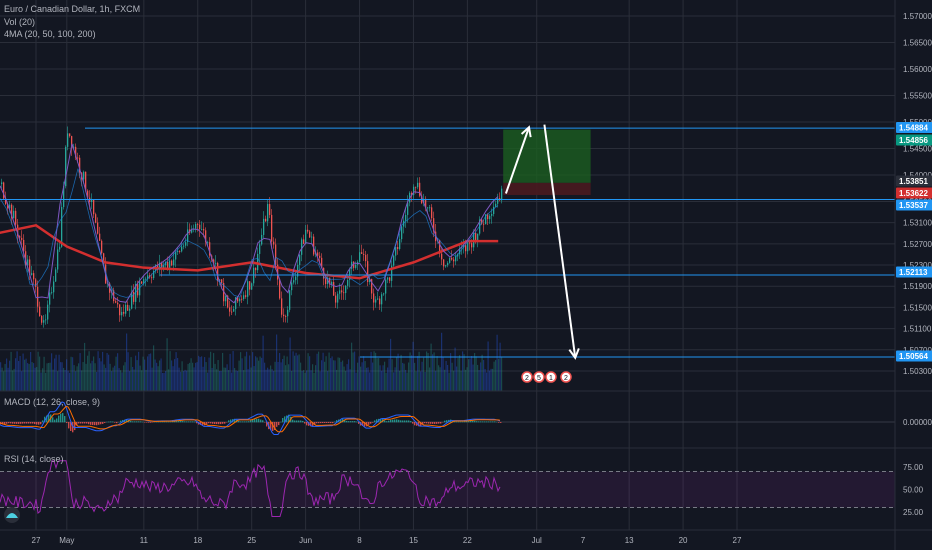  What do you see at coordinates (20, 22) in the screenshot?
I see `volume-legend: Vol (20)` at bounding box center [20, 22].